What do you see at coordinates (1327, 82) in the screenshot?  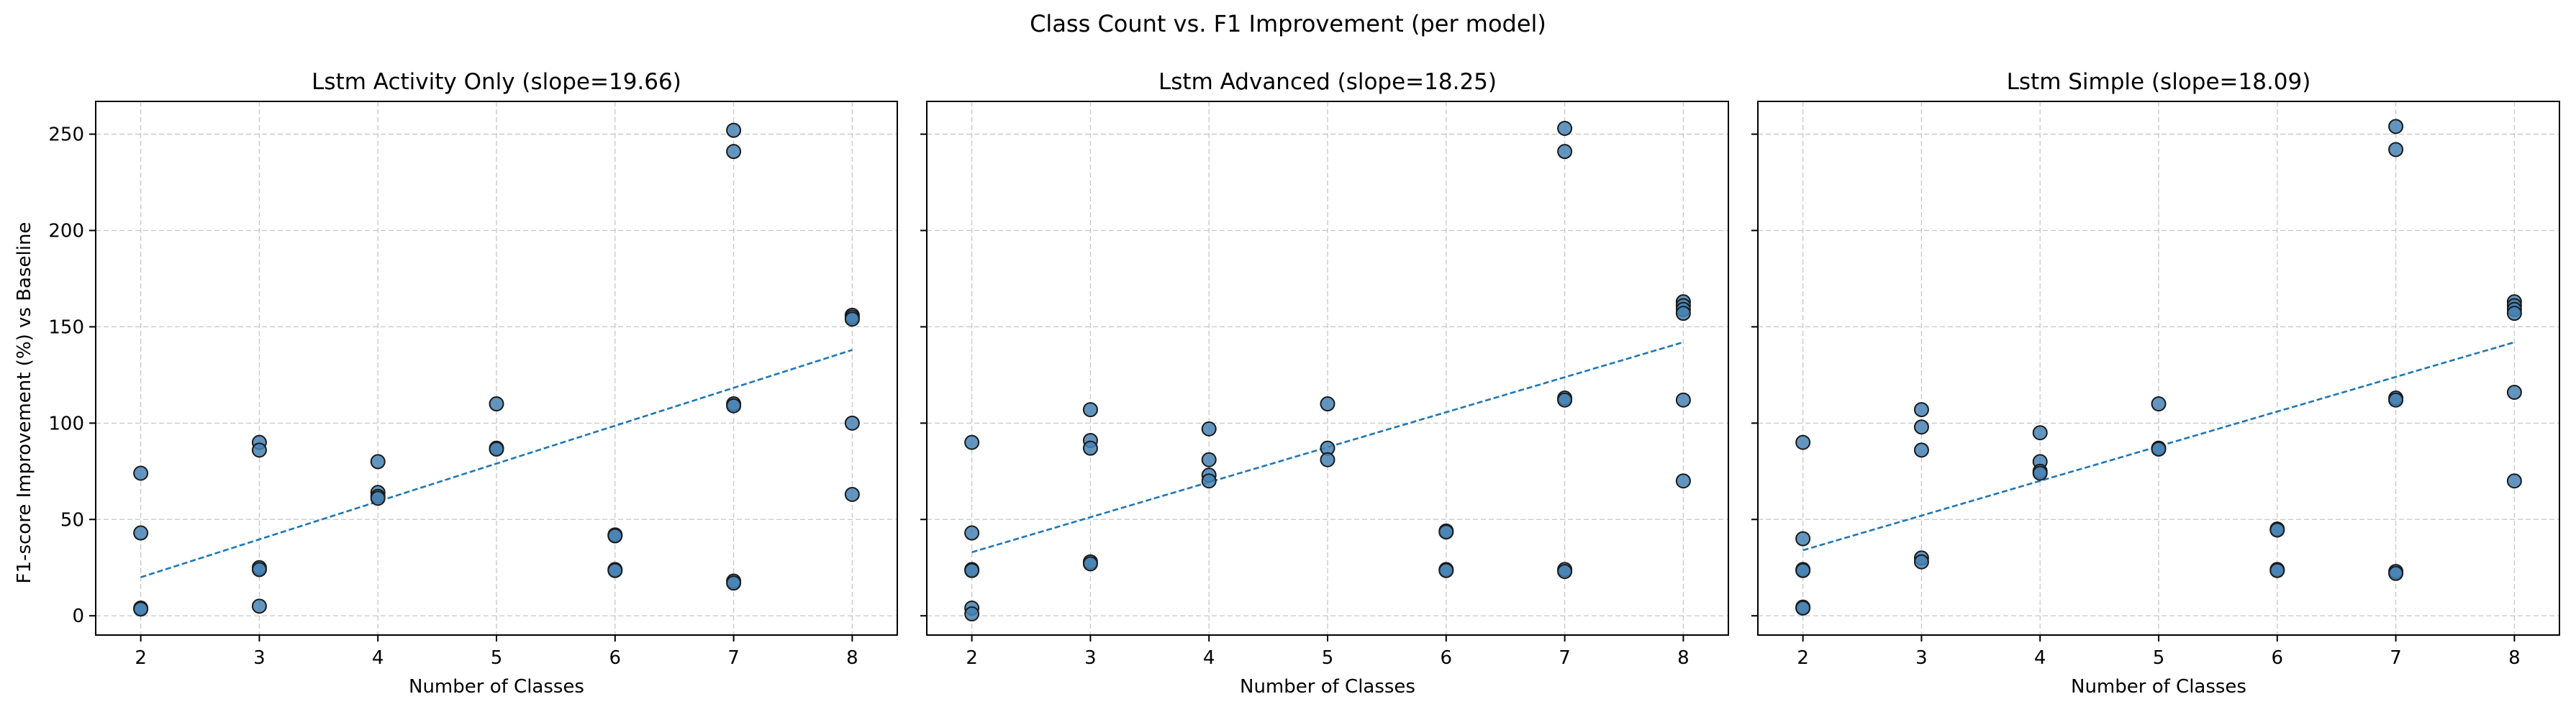 I see `subplot-title: Lstm Advanced (slope=18.25)` at bounding box center [1327, 82].